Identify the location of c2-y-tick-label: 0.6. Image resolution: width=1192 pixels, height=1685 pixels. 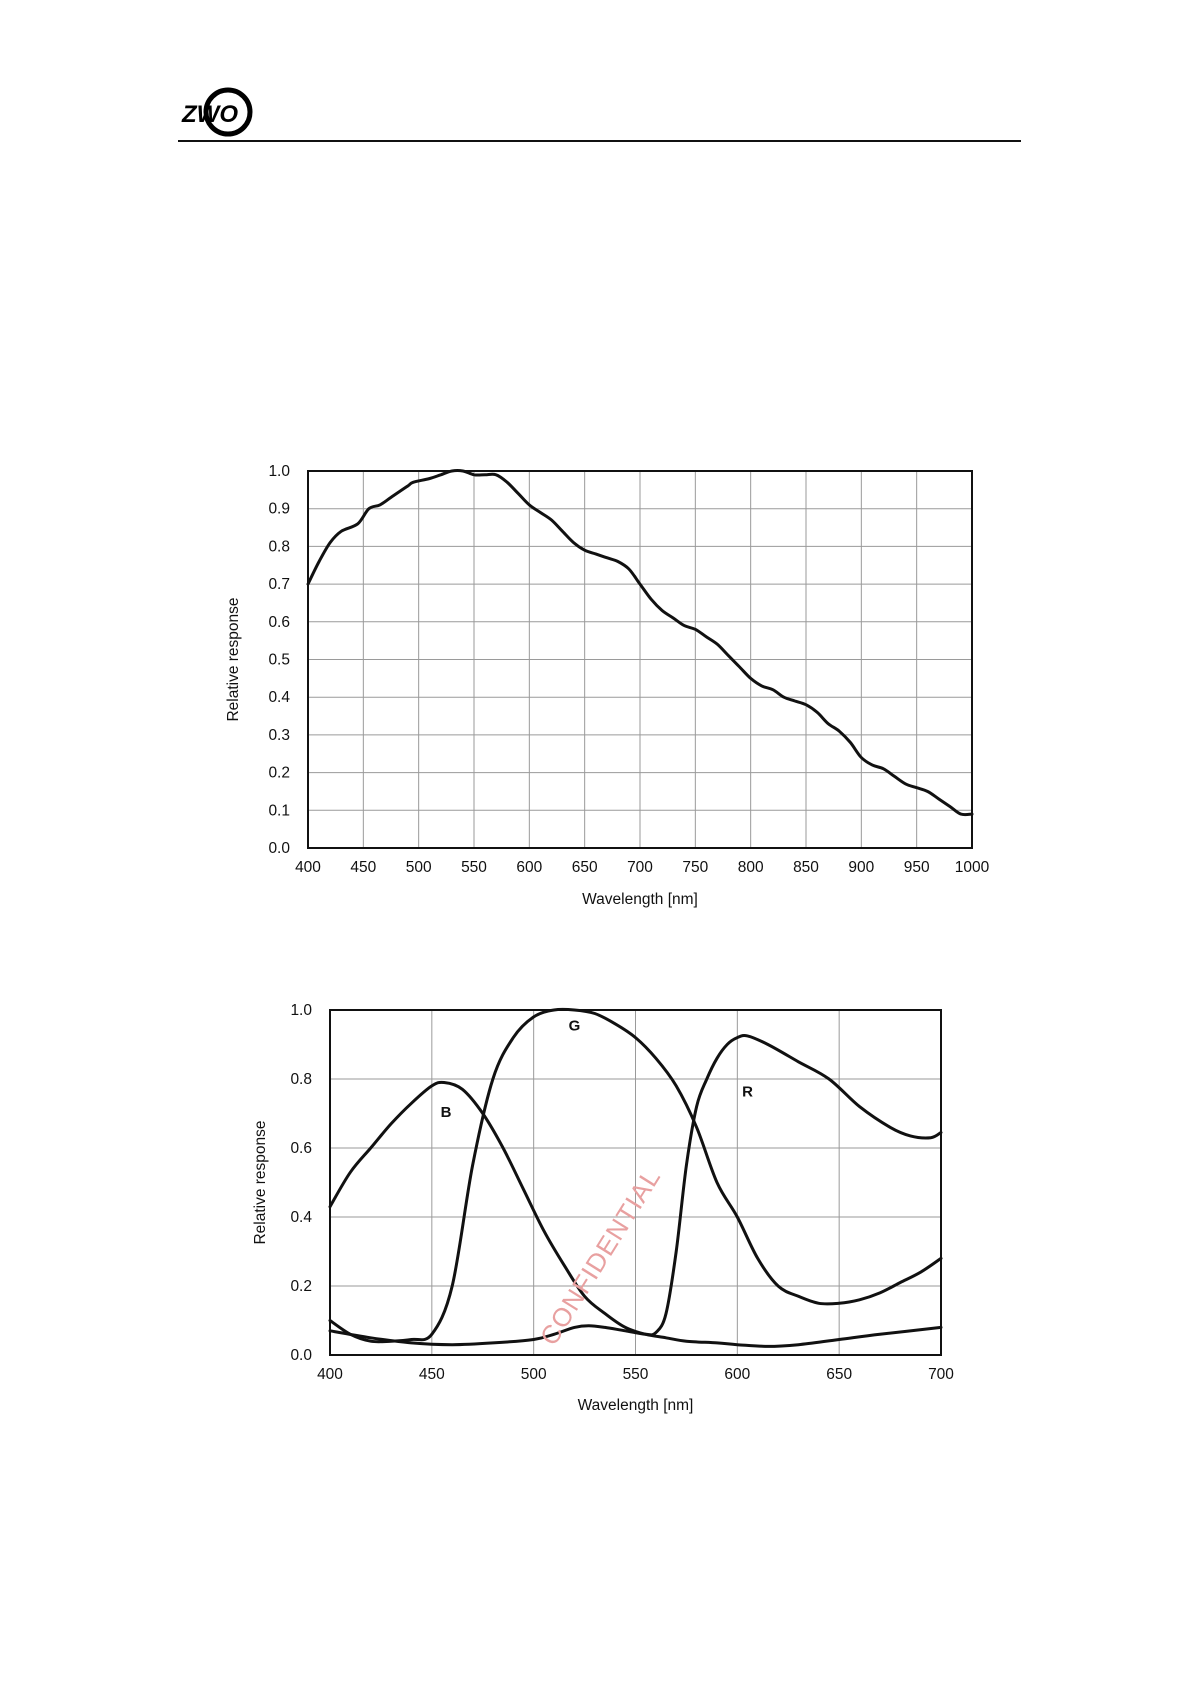
(301, 1148).